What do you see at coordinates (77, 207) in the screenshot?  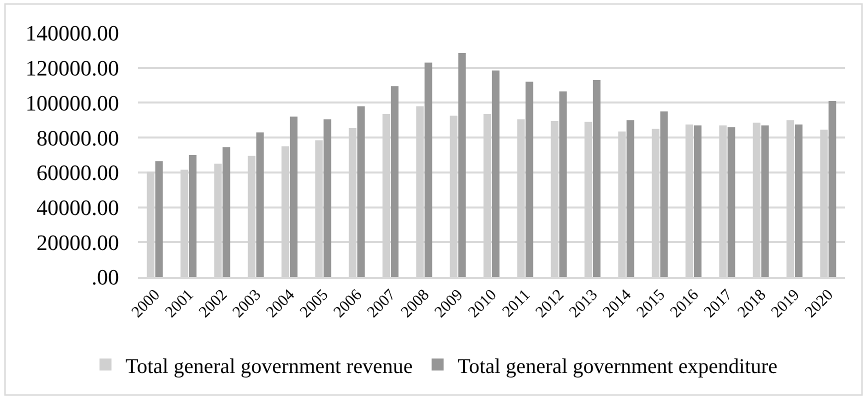 I see `y-tick-label: 40000.00` at bounding box center [77, 207].